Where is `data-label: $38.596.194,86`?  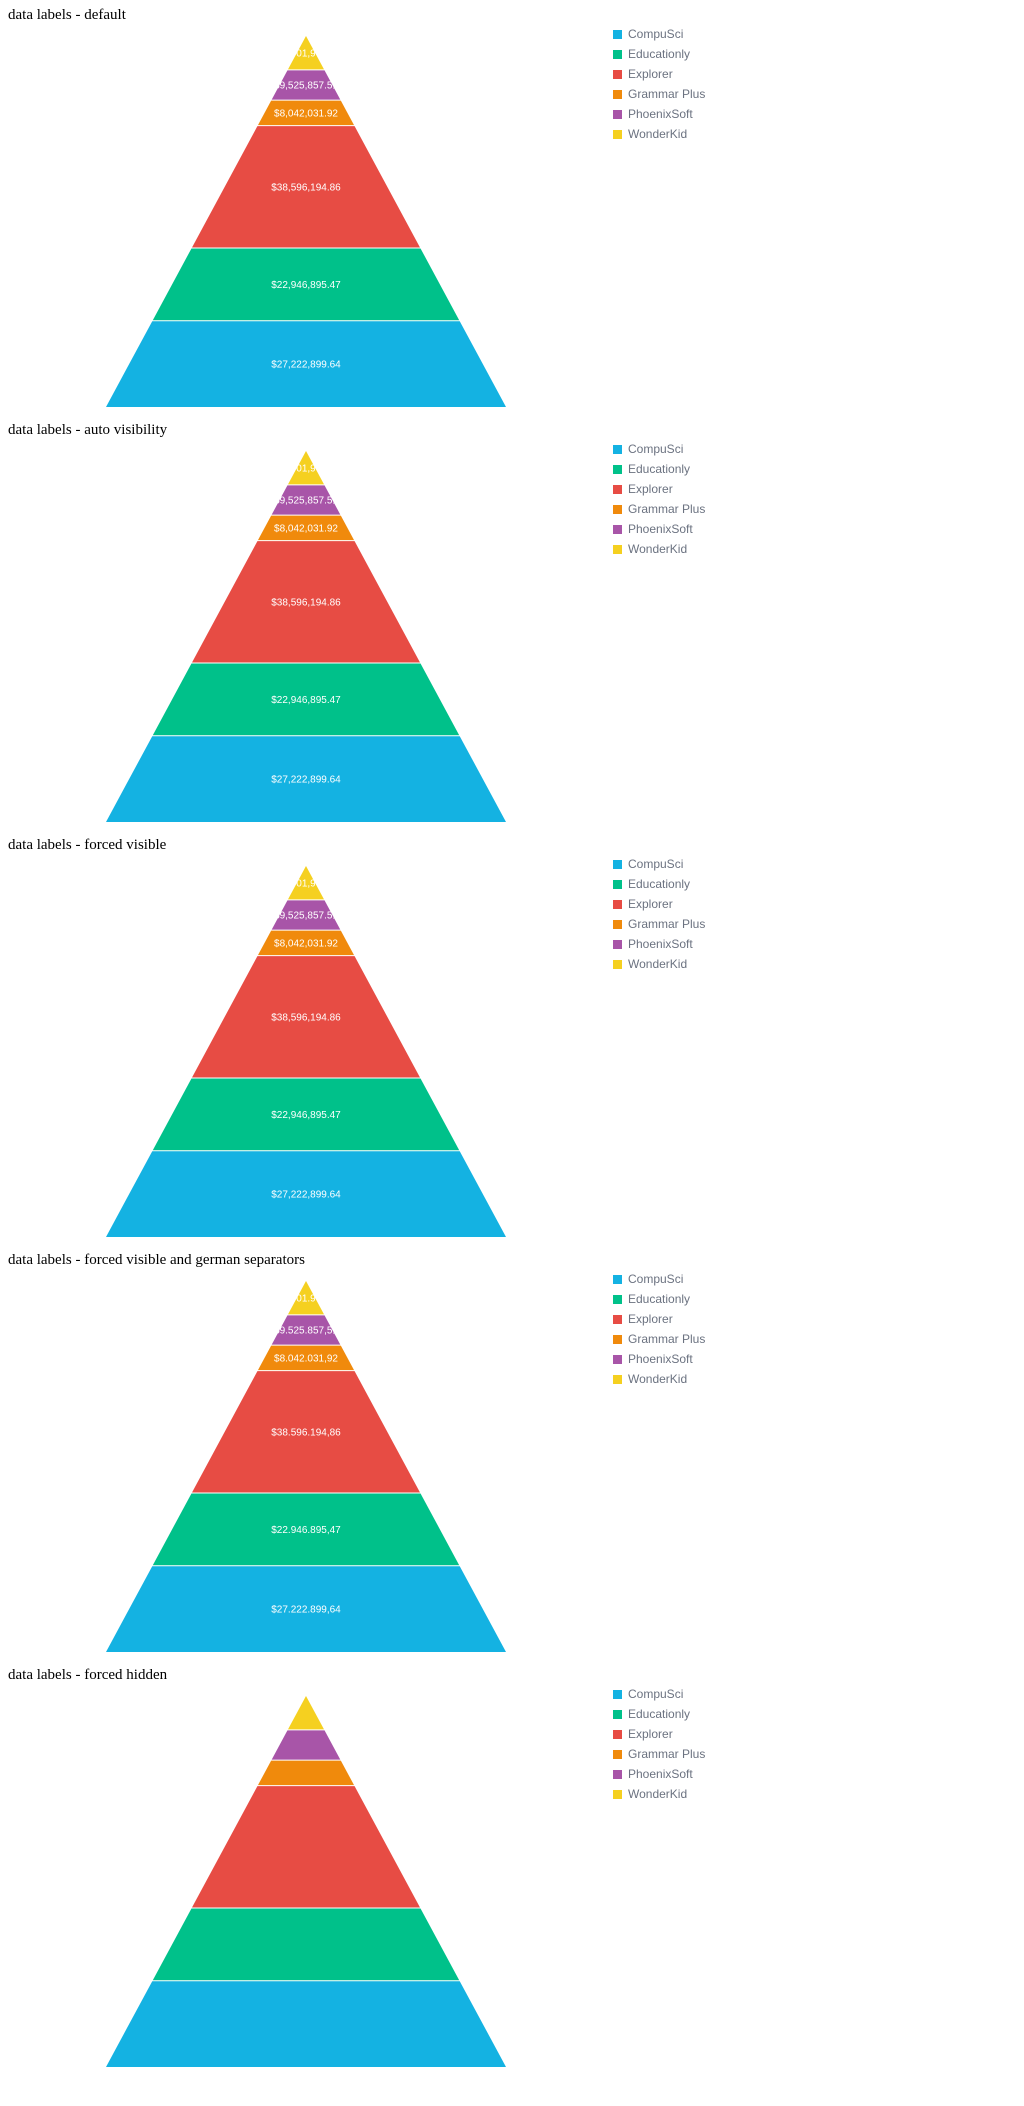
data-label: $38.596.194,86 is located at coordinates (306, 1432).